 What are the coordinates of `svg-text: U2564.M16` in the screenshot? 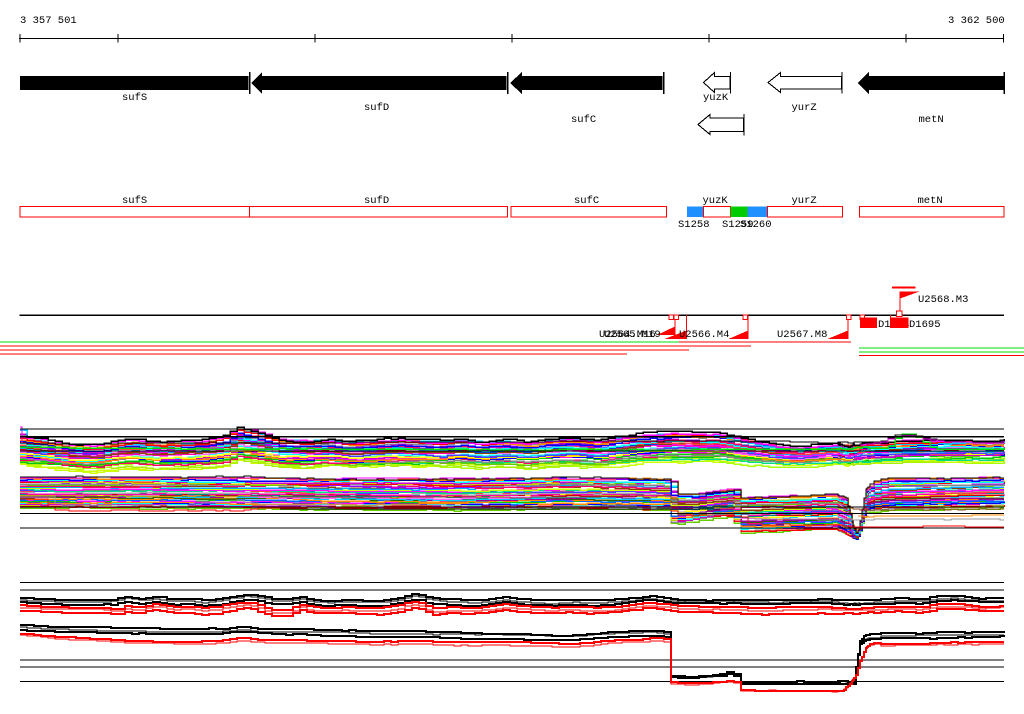 It's located at (627, 335).